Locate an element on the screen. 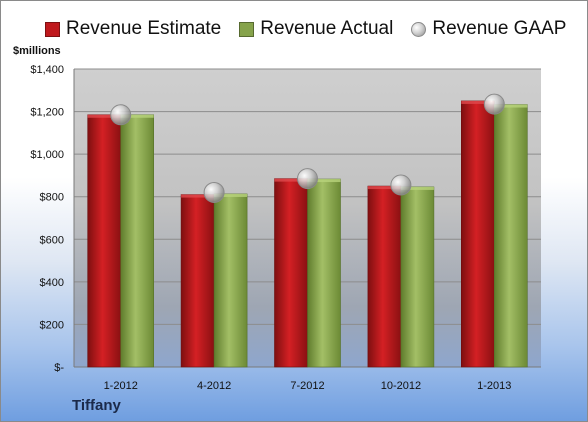  y-tick-label: $800 is located at coordinates (52, 198).